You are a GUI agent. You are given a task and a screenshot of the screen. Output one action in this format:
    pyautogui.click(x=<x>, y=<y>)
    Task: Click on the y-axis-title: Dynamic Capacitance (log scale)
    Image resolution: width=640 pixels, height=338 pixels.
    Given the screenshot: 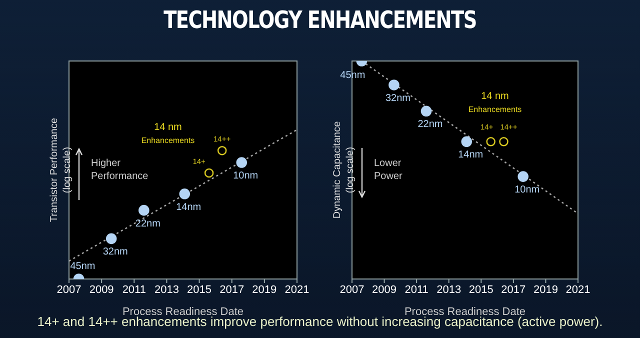 What is the action you would take?
    pyautogui.click(x=344, y=170)
    